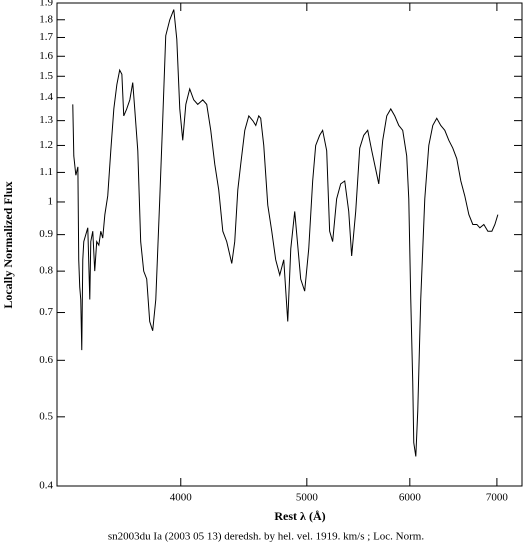  What do you see at coordinates (46, 120) in the screenshot?
I see `y-tick-label: 1.3` at bounding box center [46, 120].